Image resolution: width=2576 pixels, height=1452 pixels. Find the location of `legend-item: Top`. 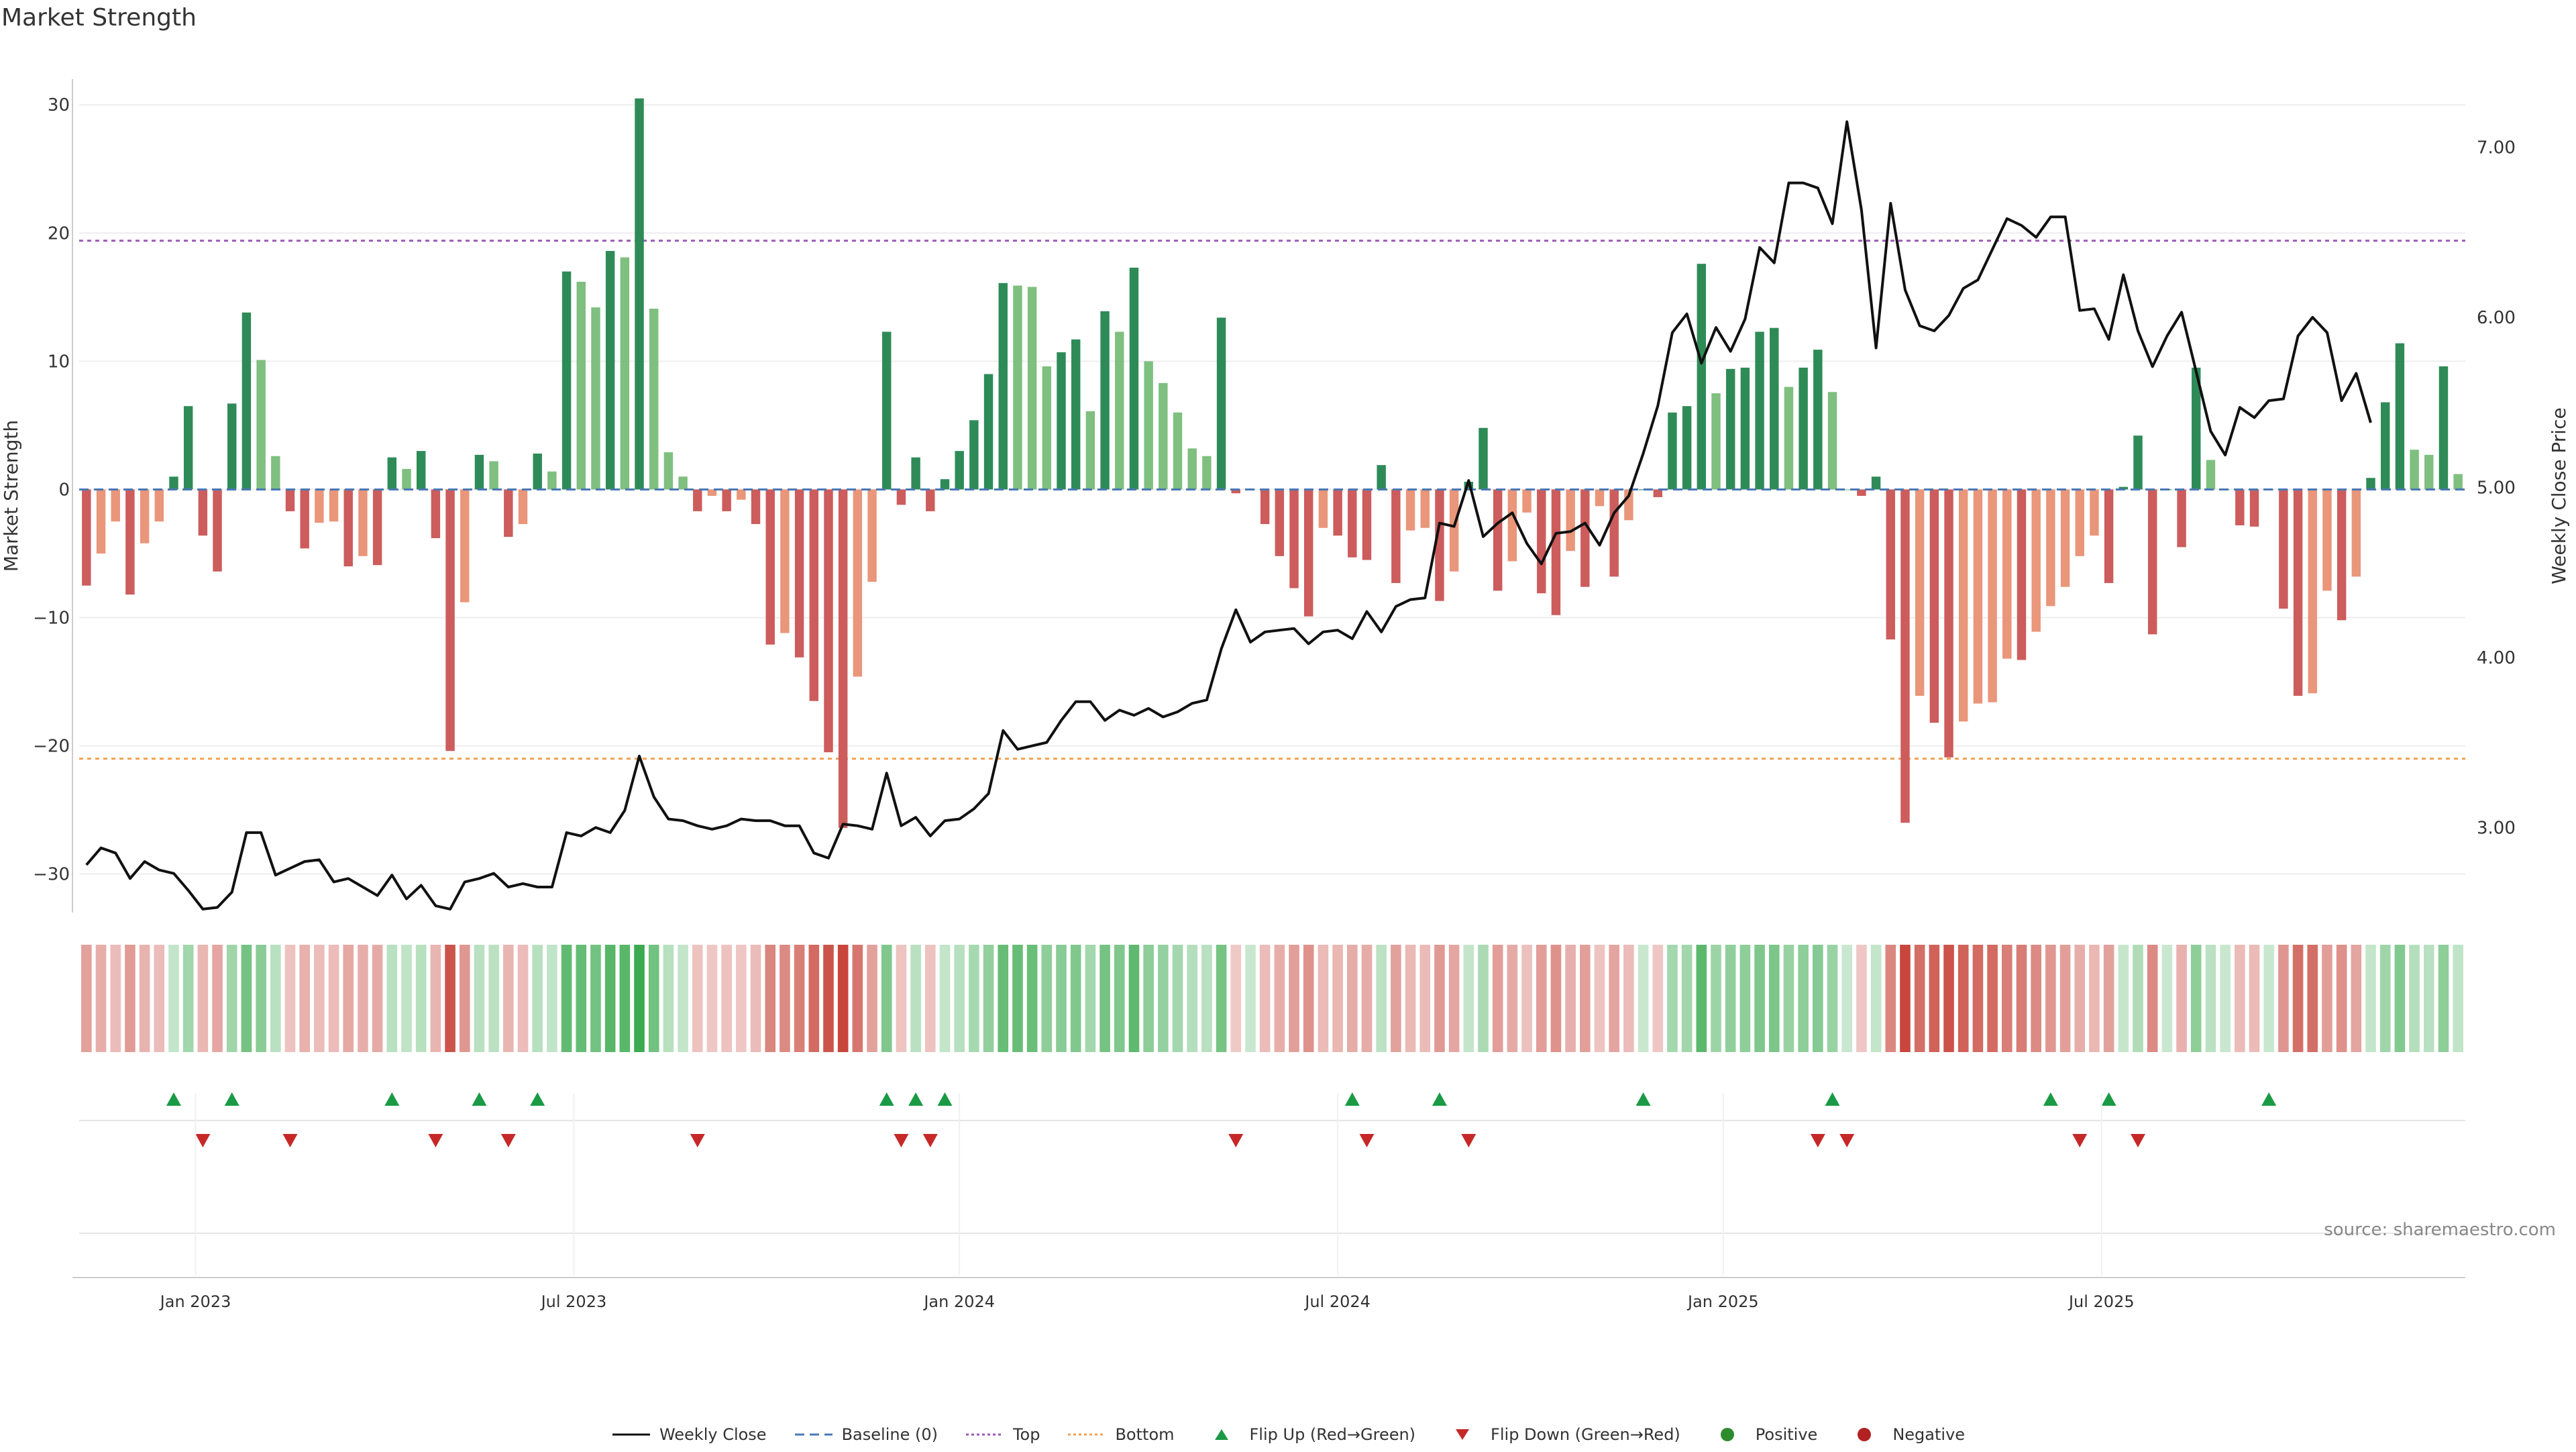

legend-item: Top is located at coordinates (1002, 1435).